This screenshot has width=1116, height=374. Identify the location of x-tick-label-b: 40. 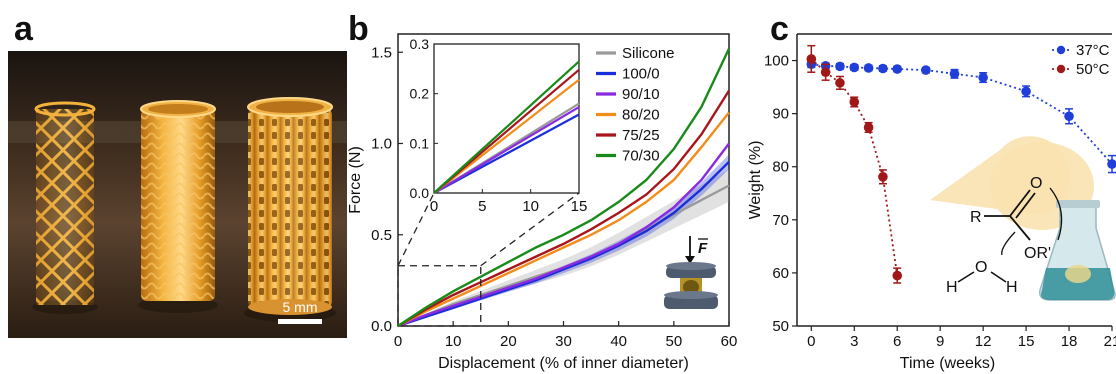
(618, 341).